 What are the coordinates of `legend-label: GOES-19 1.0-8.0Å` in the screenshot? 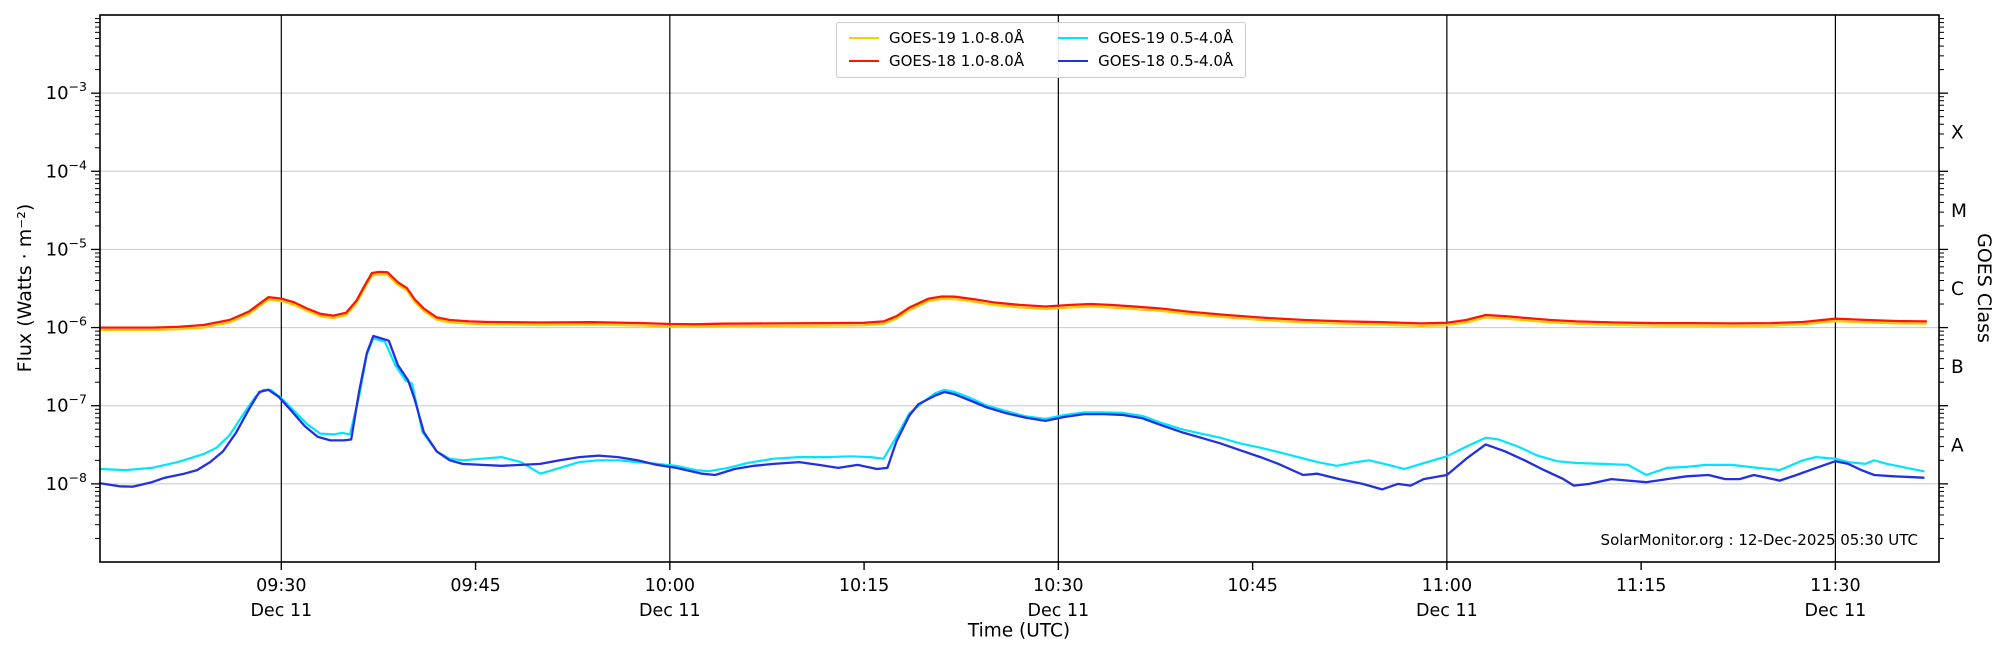 It's located at (957, 38).